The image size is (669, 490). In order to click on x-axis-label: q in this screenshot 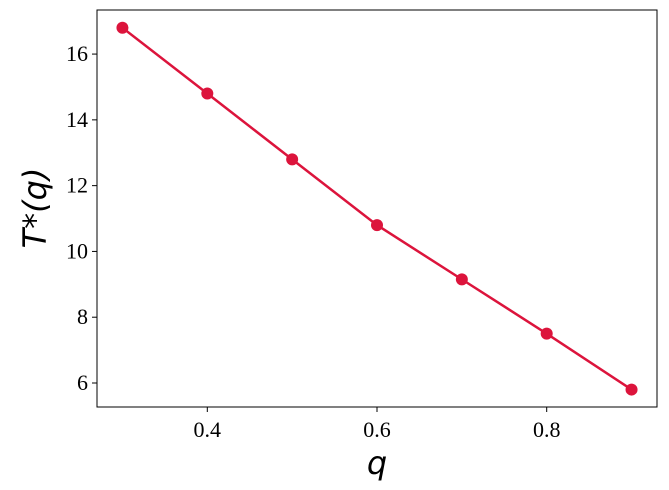, I will do `click(377, 463)`.